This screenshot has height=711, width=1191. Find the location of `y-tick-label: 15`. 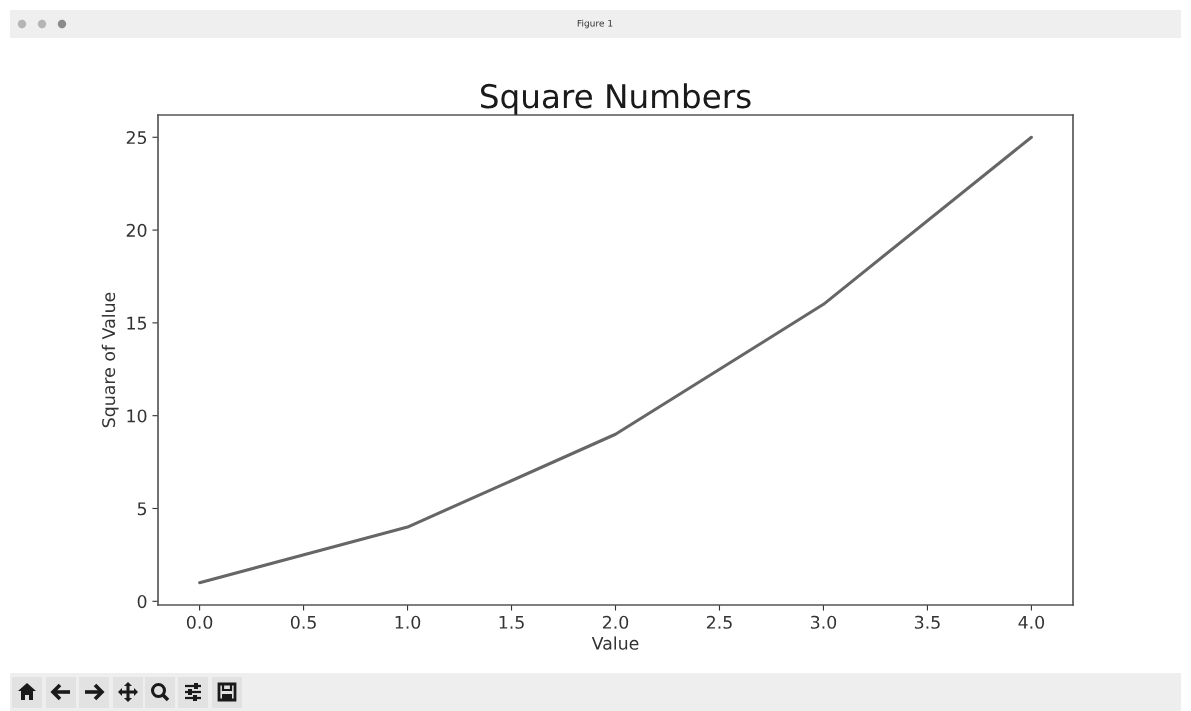

y-tick-label: 15 is located at coordinates (137, 323).